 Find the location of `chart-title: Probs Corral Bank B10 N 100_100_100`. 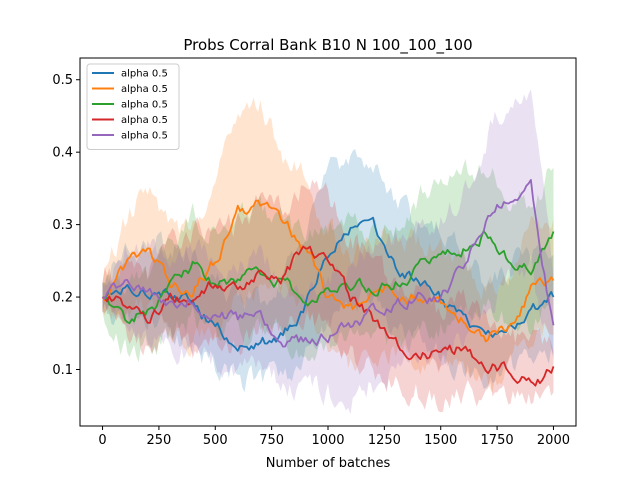

chart-title: Probs Corral Bank B10 N 100_100_100 is located at coordinates (327, 45).